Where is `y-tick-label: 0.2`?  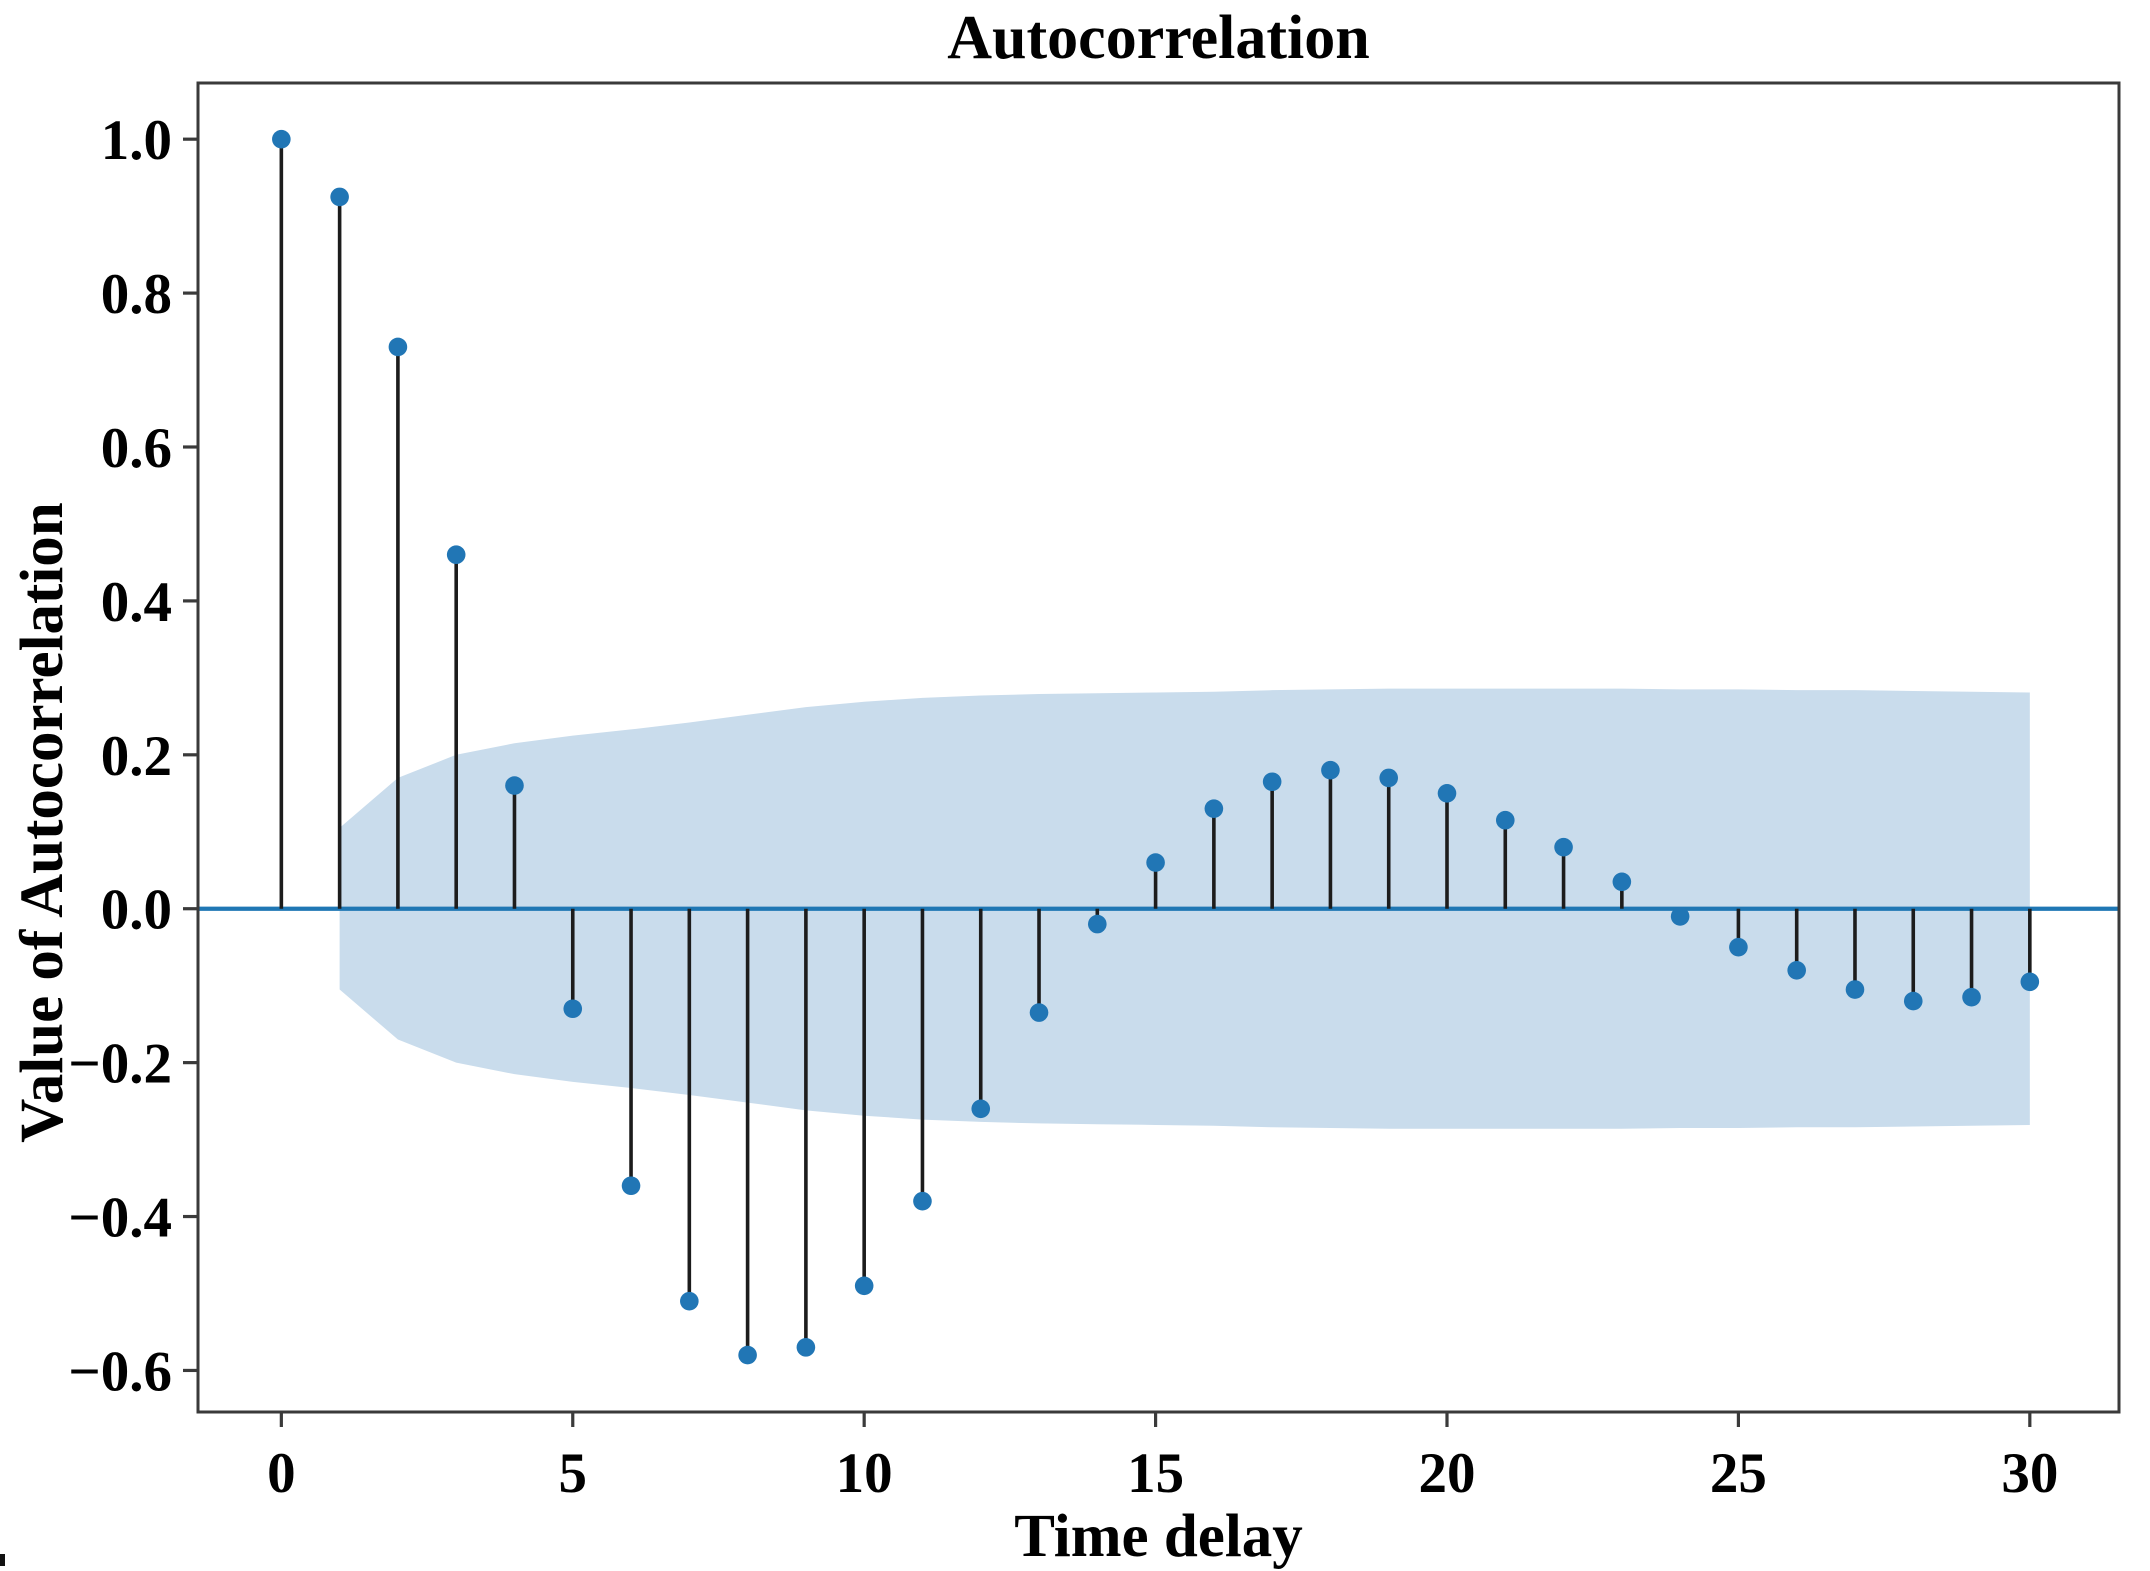
y-tick-label: 0.2 is located at coordinates (136, 756).